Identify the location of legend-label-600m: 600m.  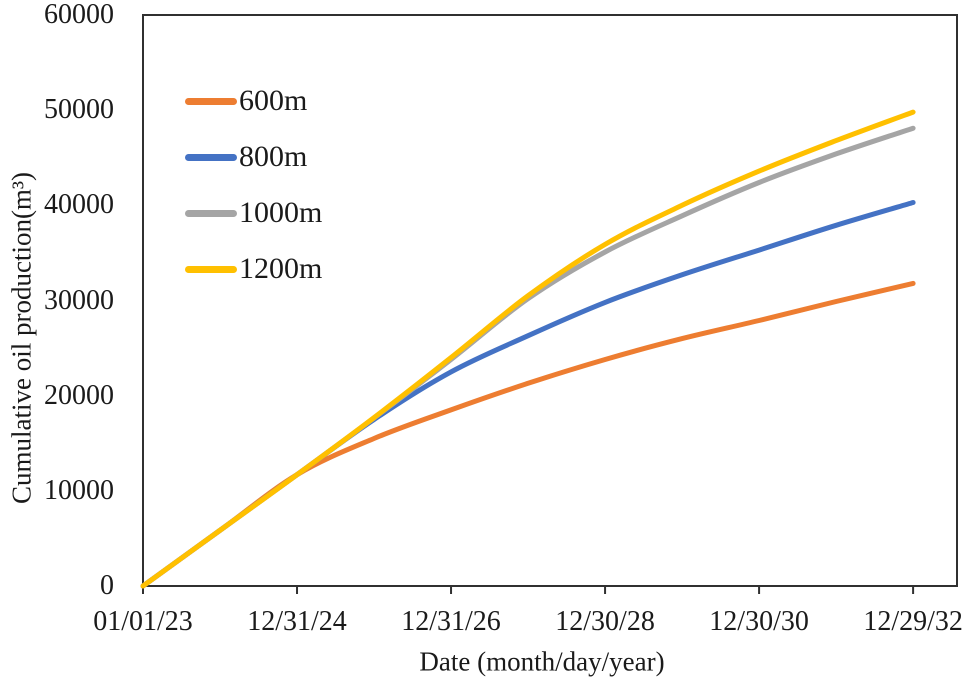
(273, 100).